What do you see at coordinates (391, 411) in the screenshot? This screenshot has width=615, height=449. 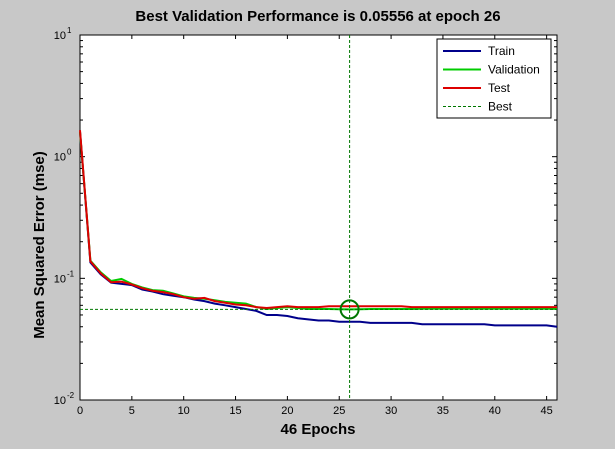 I see `x-tick-label: 30` at bounding box center [391, 411].